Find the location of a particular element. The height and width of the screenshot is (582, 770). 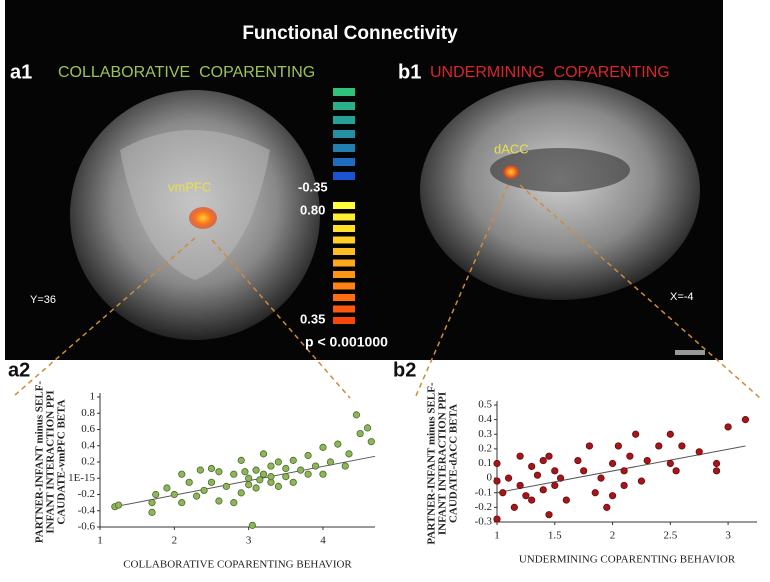

colorbar-label: 0.80 is located at coordinates (312, 209).